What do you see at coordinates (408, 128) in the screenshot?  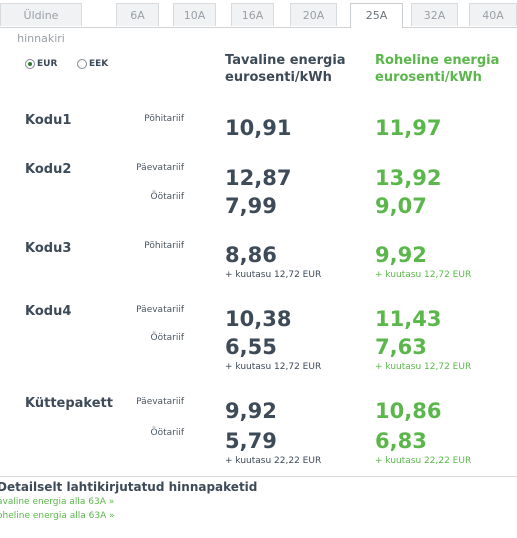 I see `green-price: 11,97` at bounding box center [408, 128].